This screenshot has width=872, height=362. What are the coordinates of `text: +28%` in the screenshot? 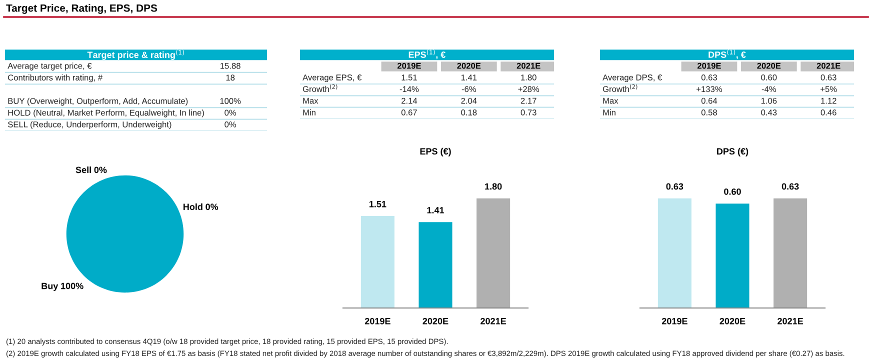 It's located at (529, 89).